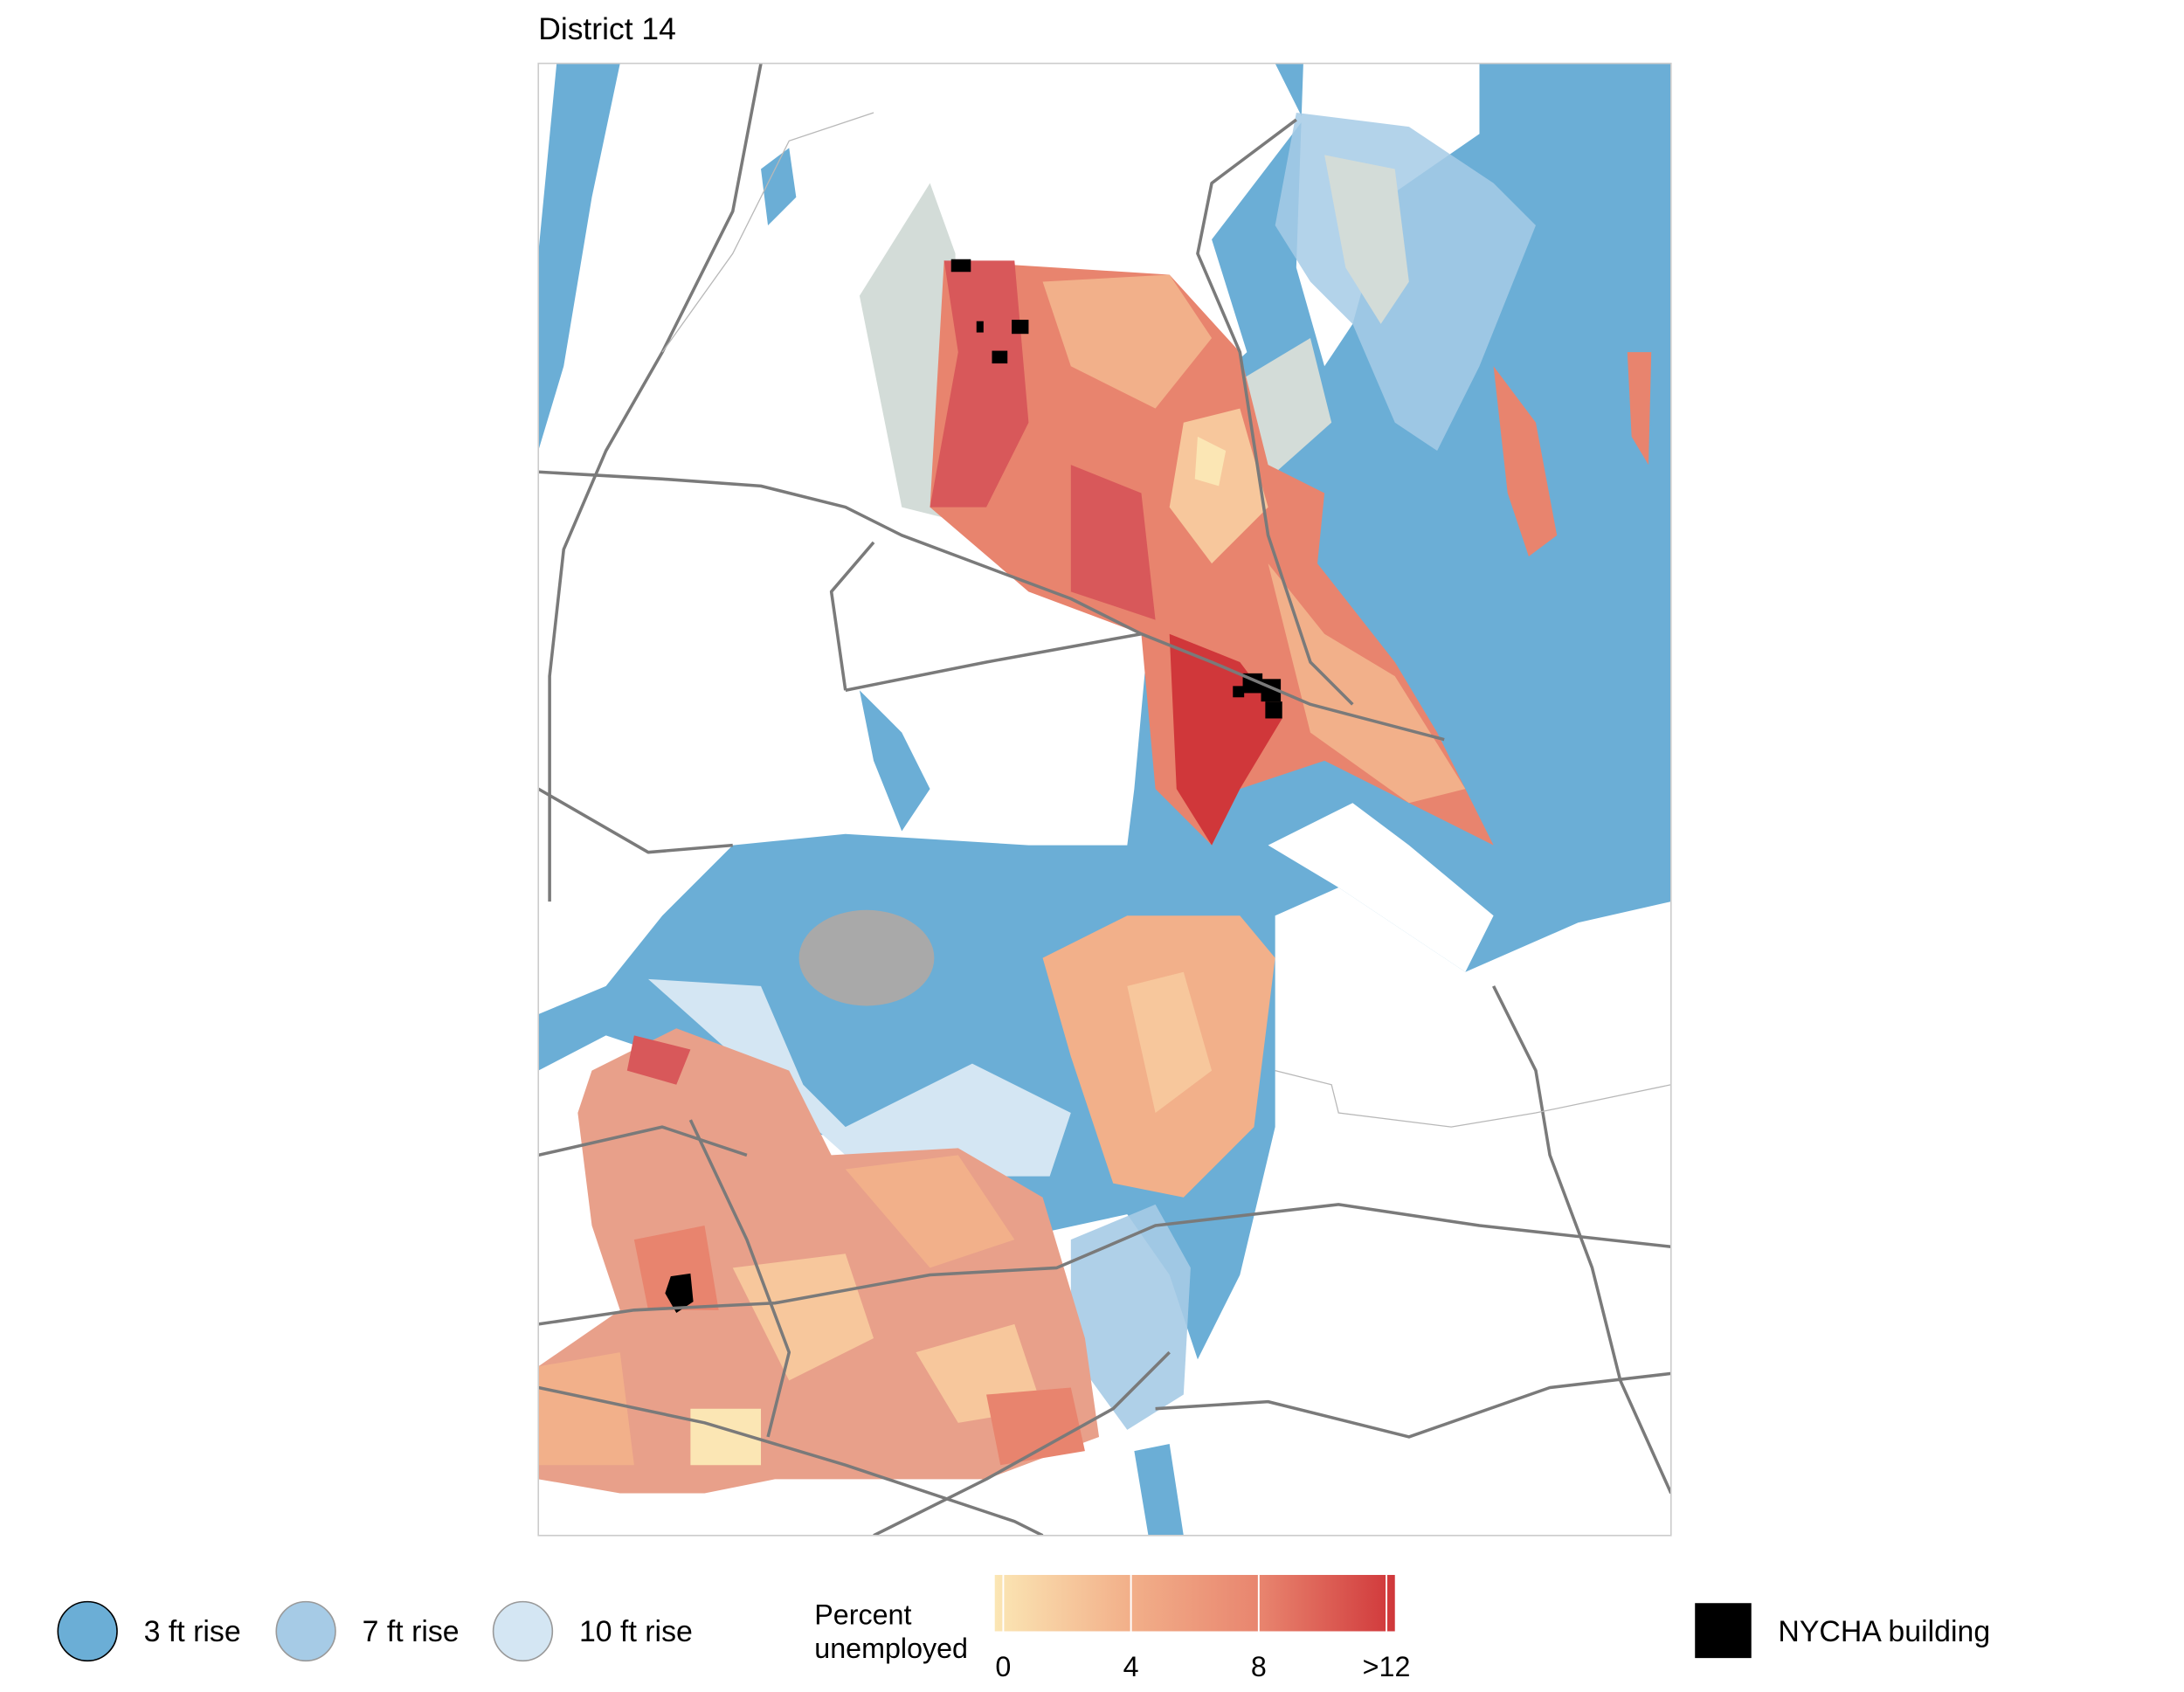 The width and height of the screenshot is (2184, 1692). Describe the element at coordinates (779, 187) in the screenshot. I see `lake` at that location.